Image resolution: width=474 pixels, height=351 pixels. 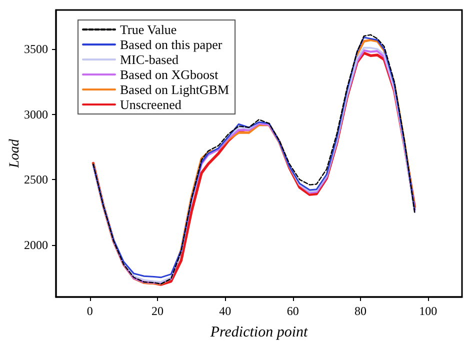 I want to click on legend-label: Based on LightGBM, so click(x=175, y=89).